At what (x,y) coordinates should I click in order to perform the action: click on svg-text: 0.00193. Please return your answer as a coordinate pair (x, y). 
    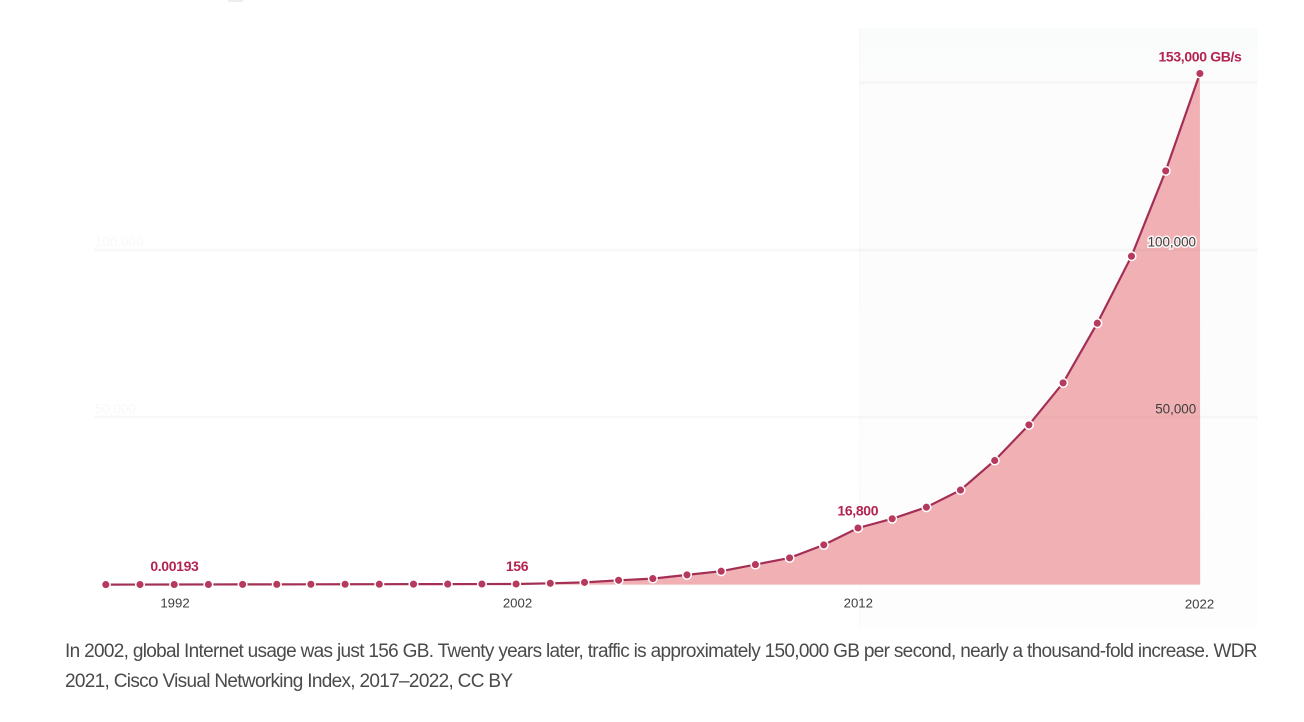
    Looking at the image, I should click on (174, 566).